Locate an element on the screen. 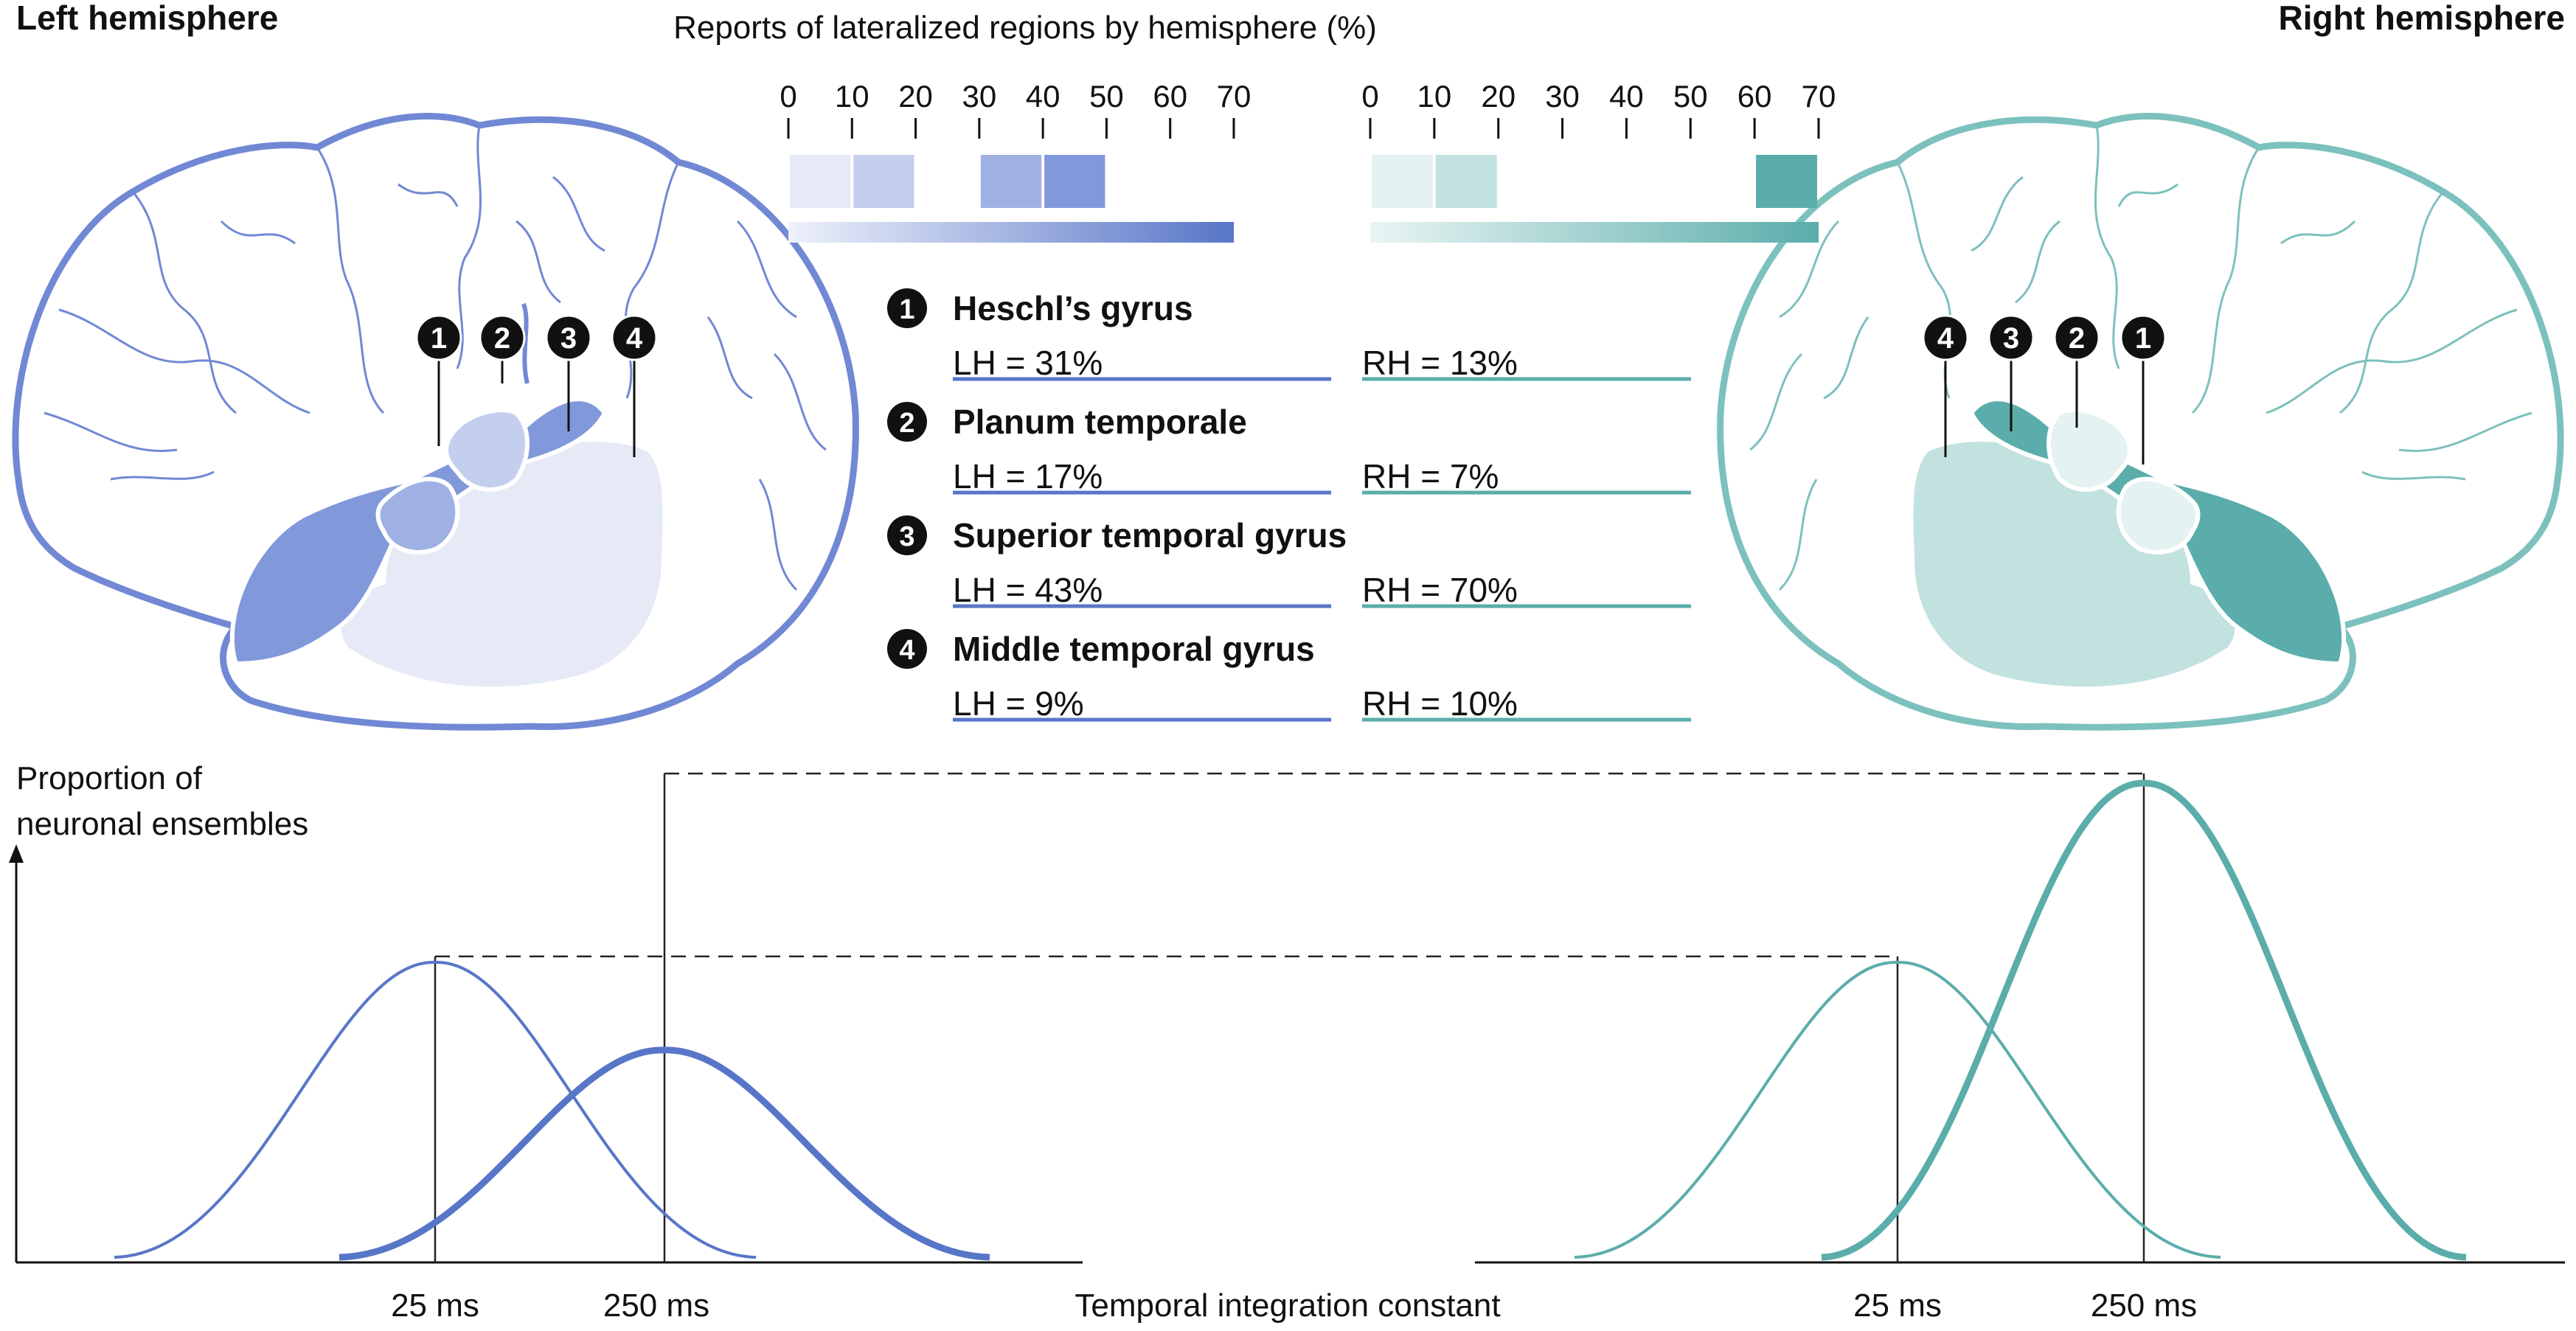  right-brain-marker-number: 1 is located at coordinates (2143, 338).